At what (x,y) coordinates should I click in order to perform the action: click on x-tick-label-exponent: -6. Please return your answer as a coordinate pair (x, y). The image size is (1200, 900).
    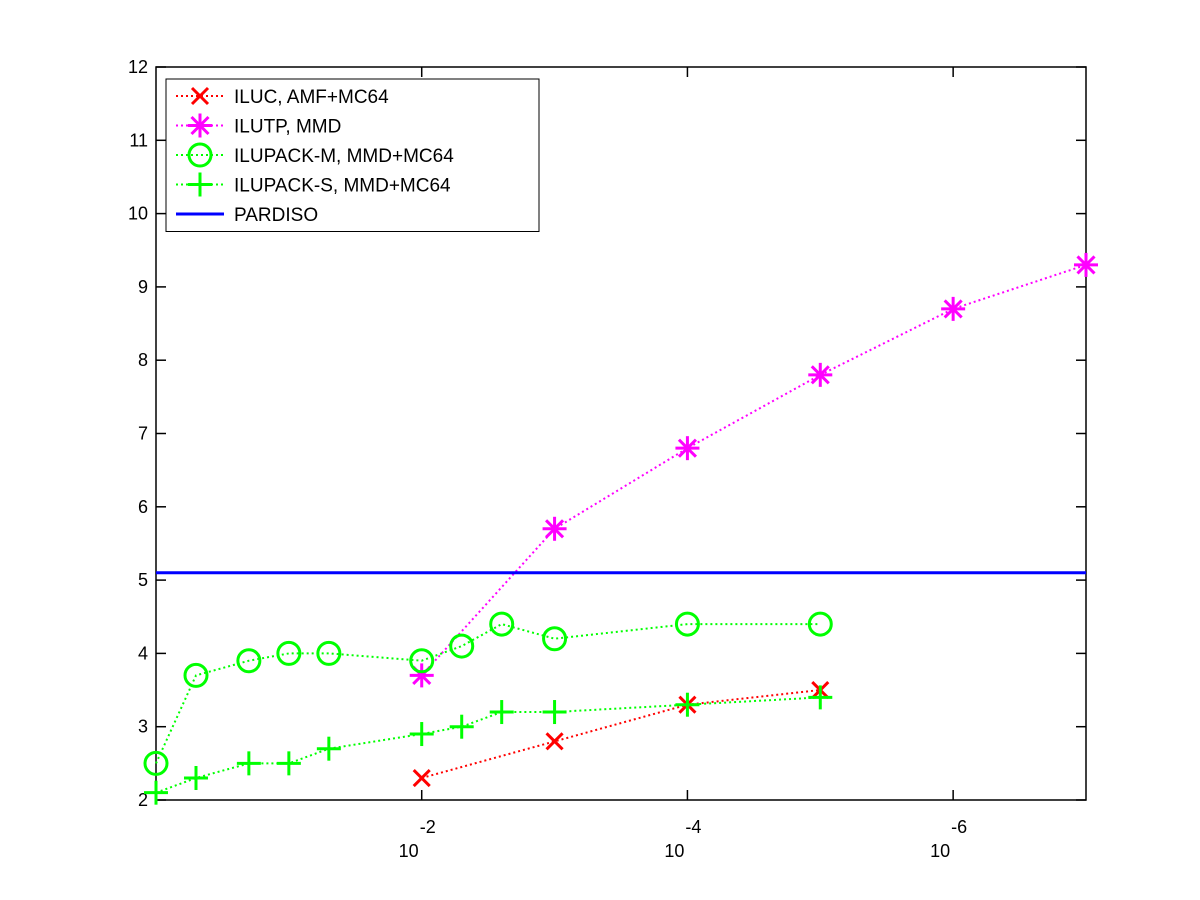
    Looking at the image, I should click on (959, 827).